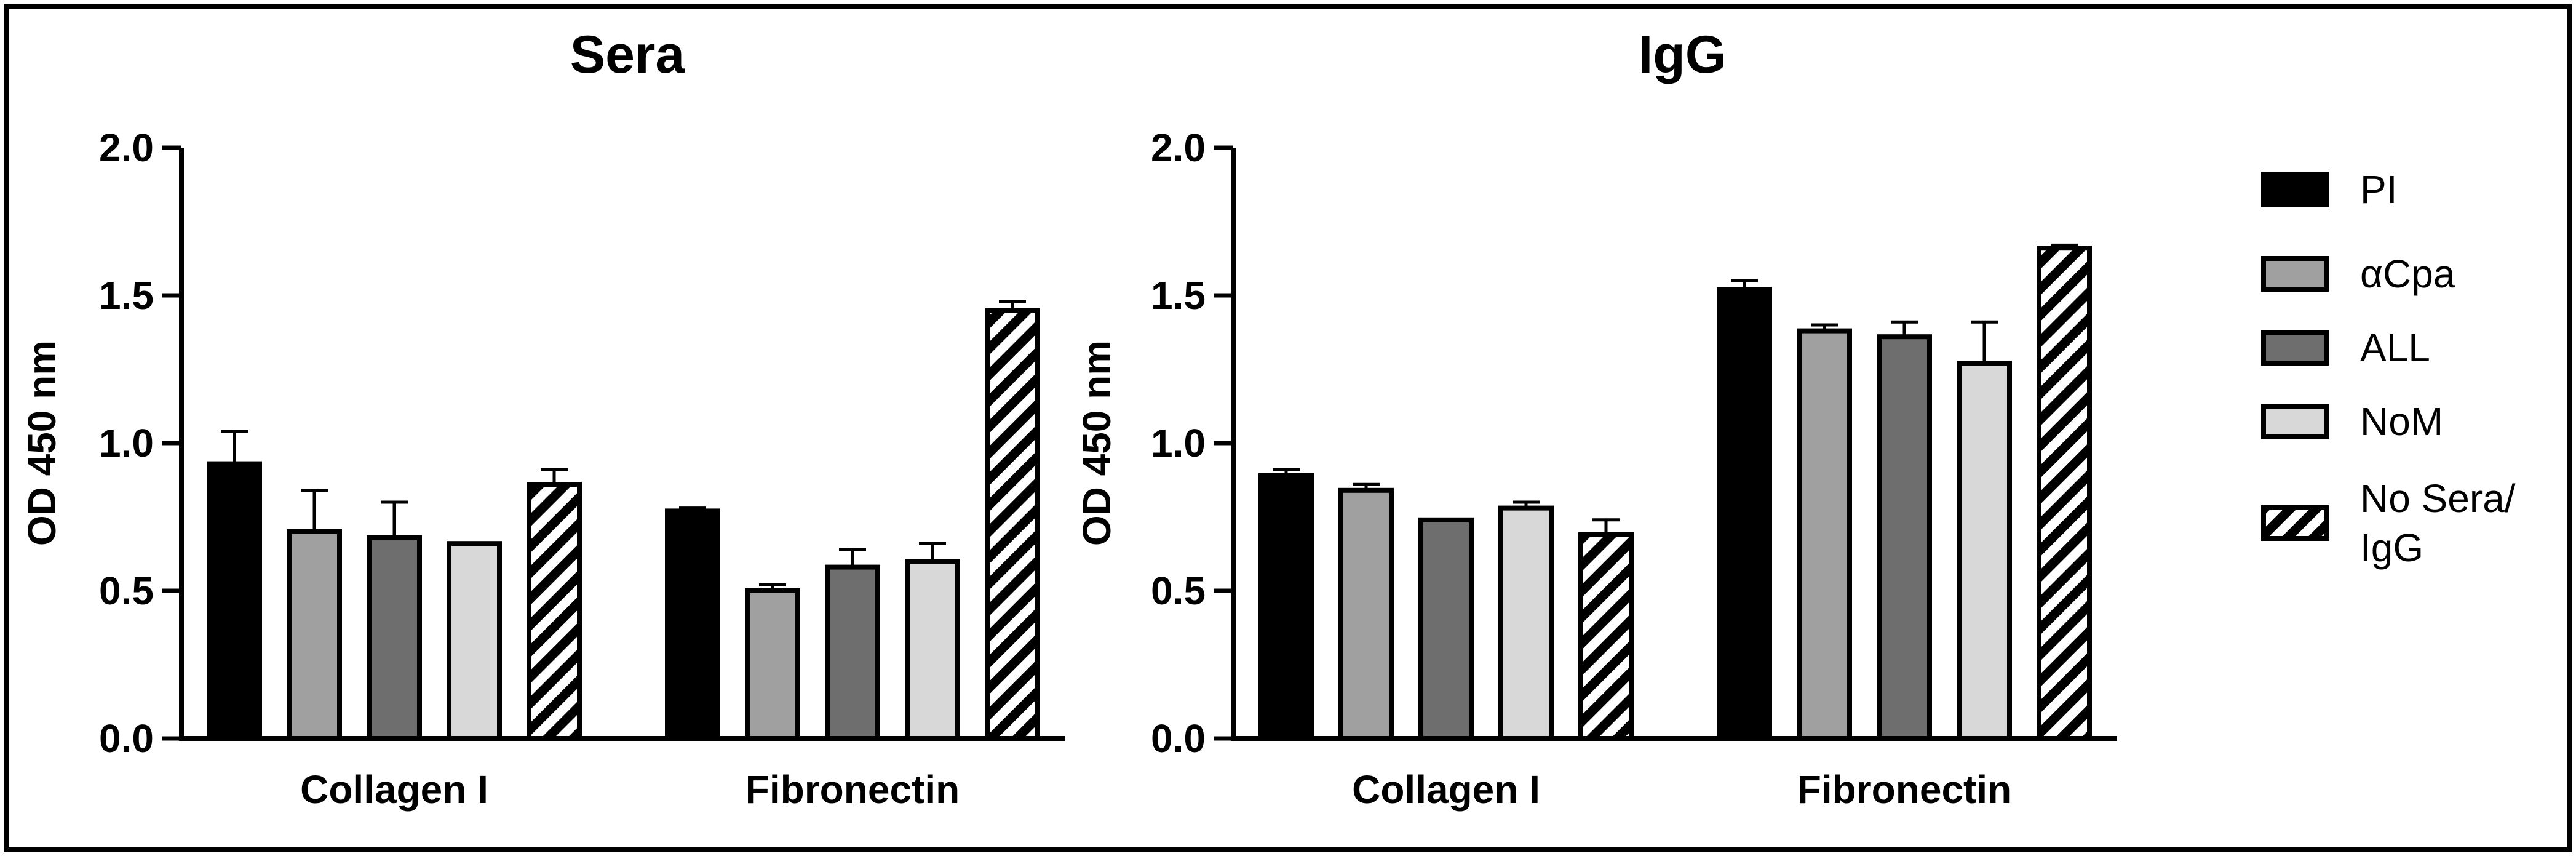  Describe the element at coordinates (2401, 421) in the screenshot. I see `legend-label: NoM` at that location.